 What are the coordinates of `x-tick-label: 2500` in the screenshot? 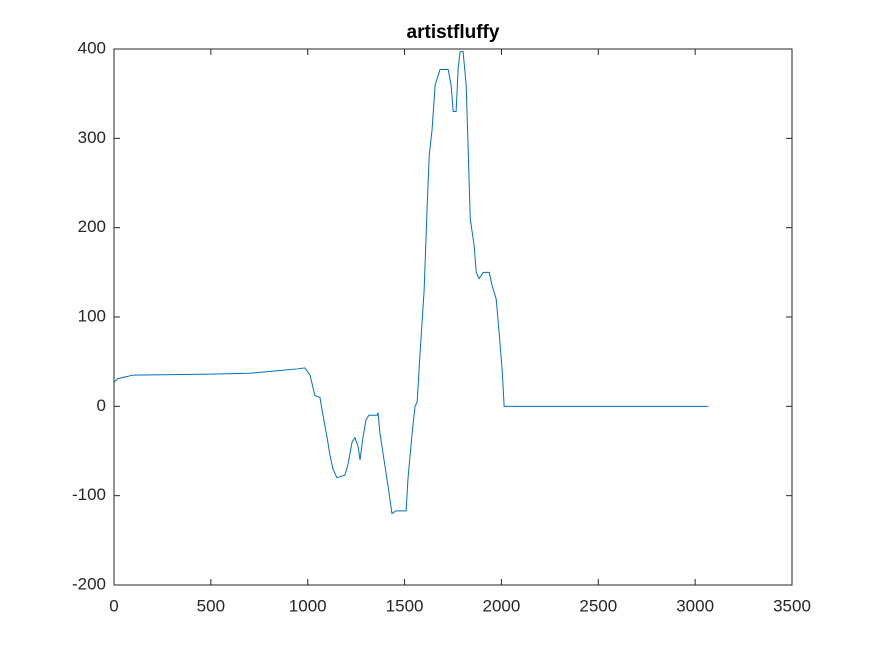 It's located at (598, 605).